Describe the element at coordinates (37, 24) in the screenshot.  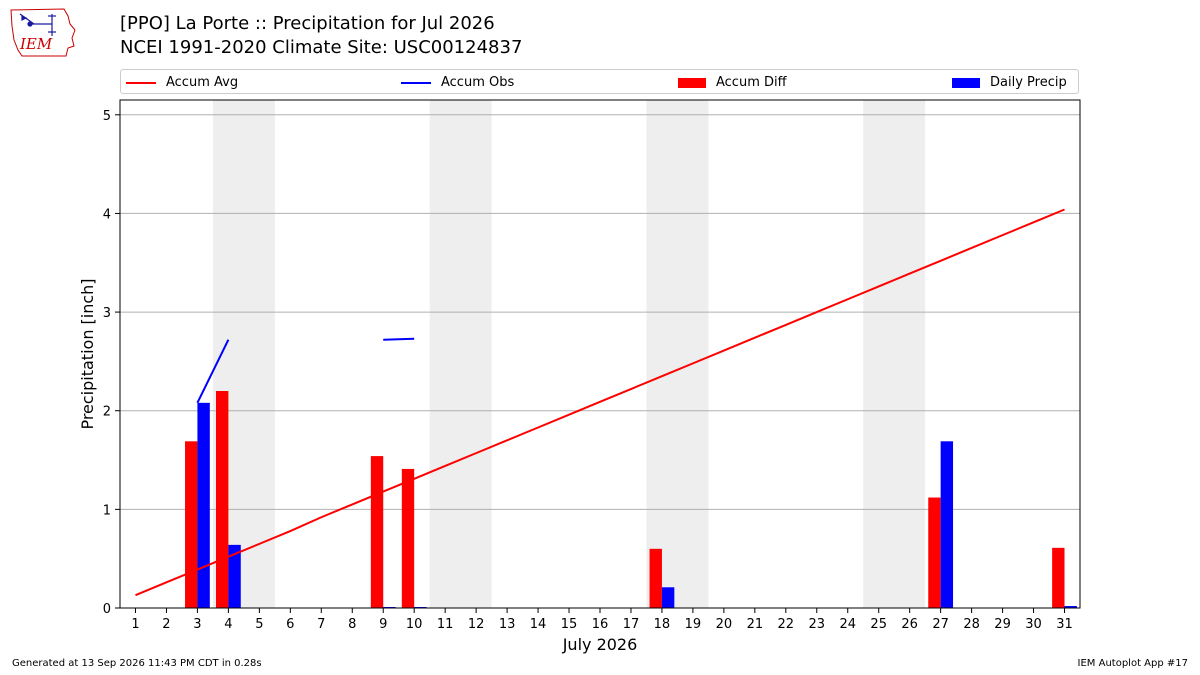
I see `weather-instrument-icon` at that location.